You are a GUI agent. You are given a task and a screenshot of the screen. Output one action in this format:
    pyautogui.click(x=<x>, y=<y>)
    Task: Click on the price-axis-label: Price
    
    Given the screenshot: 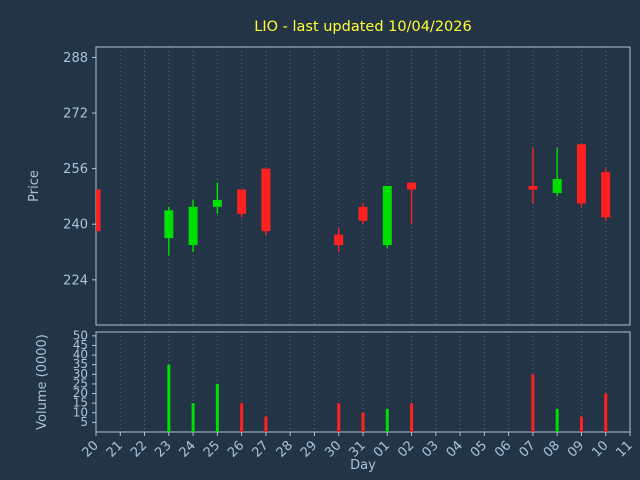 What is the action you would take?
    pyautogui.click(x=34, y=186)
    